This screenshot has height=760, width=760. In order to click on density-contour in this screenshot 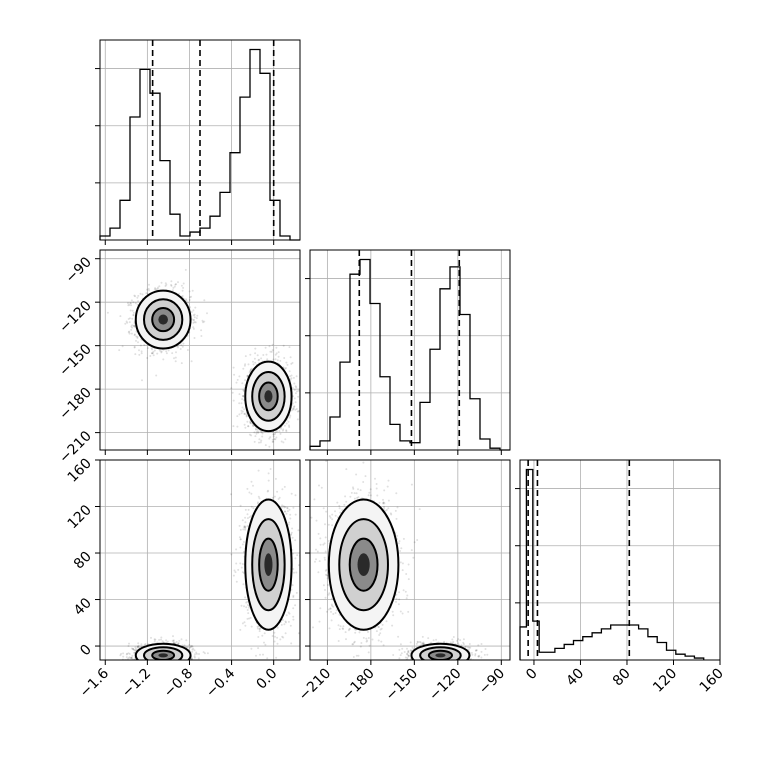, I will do `click(268, 396)`.